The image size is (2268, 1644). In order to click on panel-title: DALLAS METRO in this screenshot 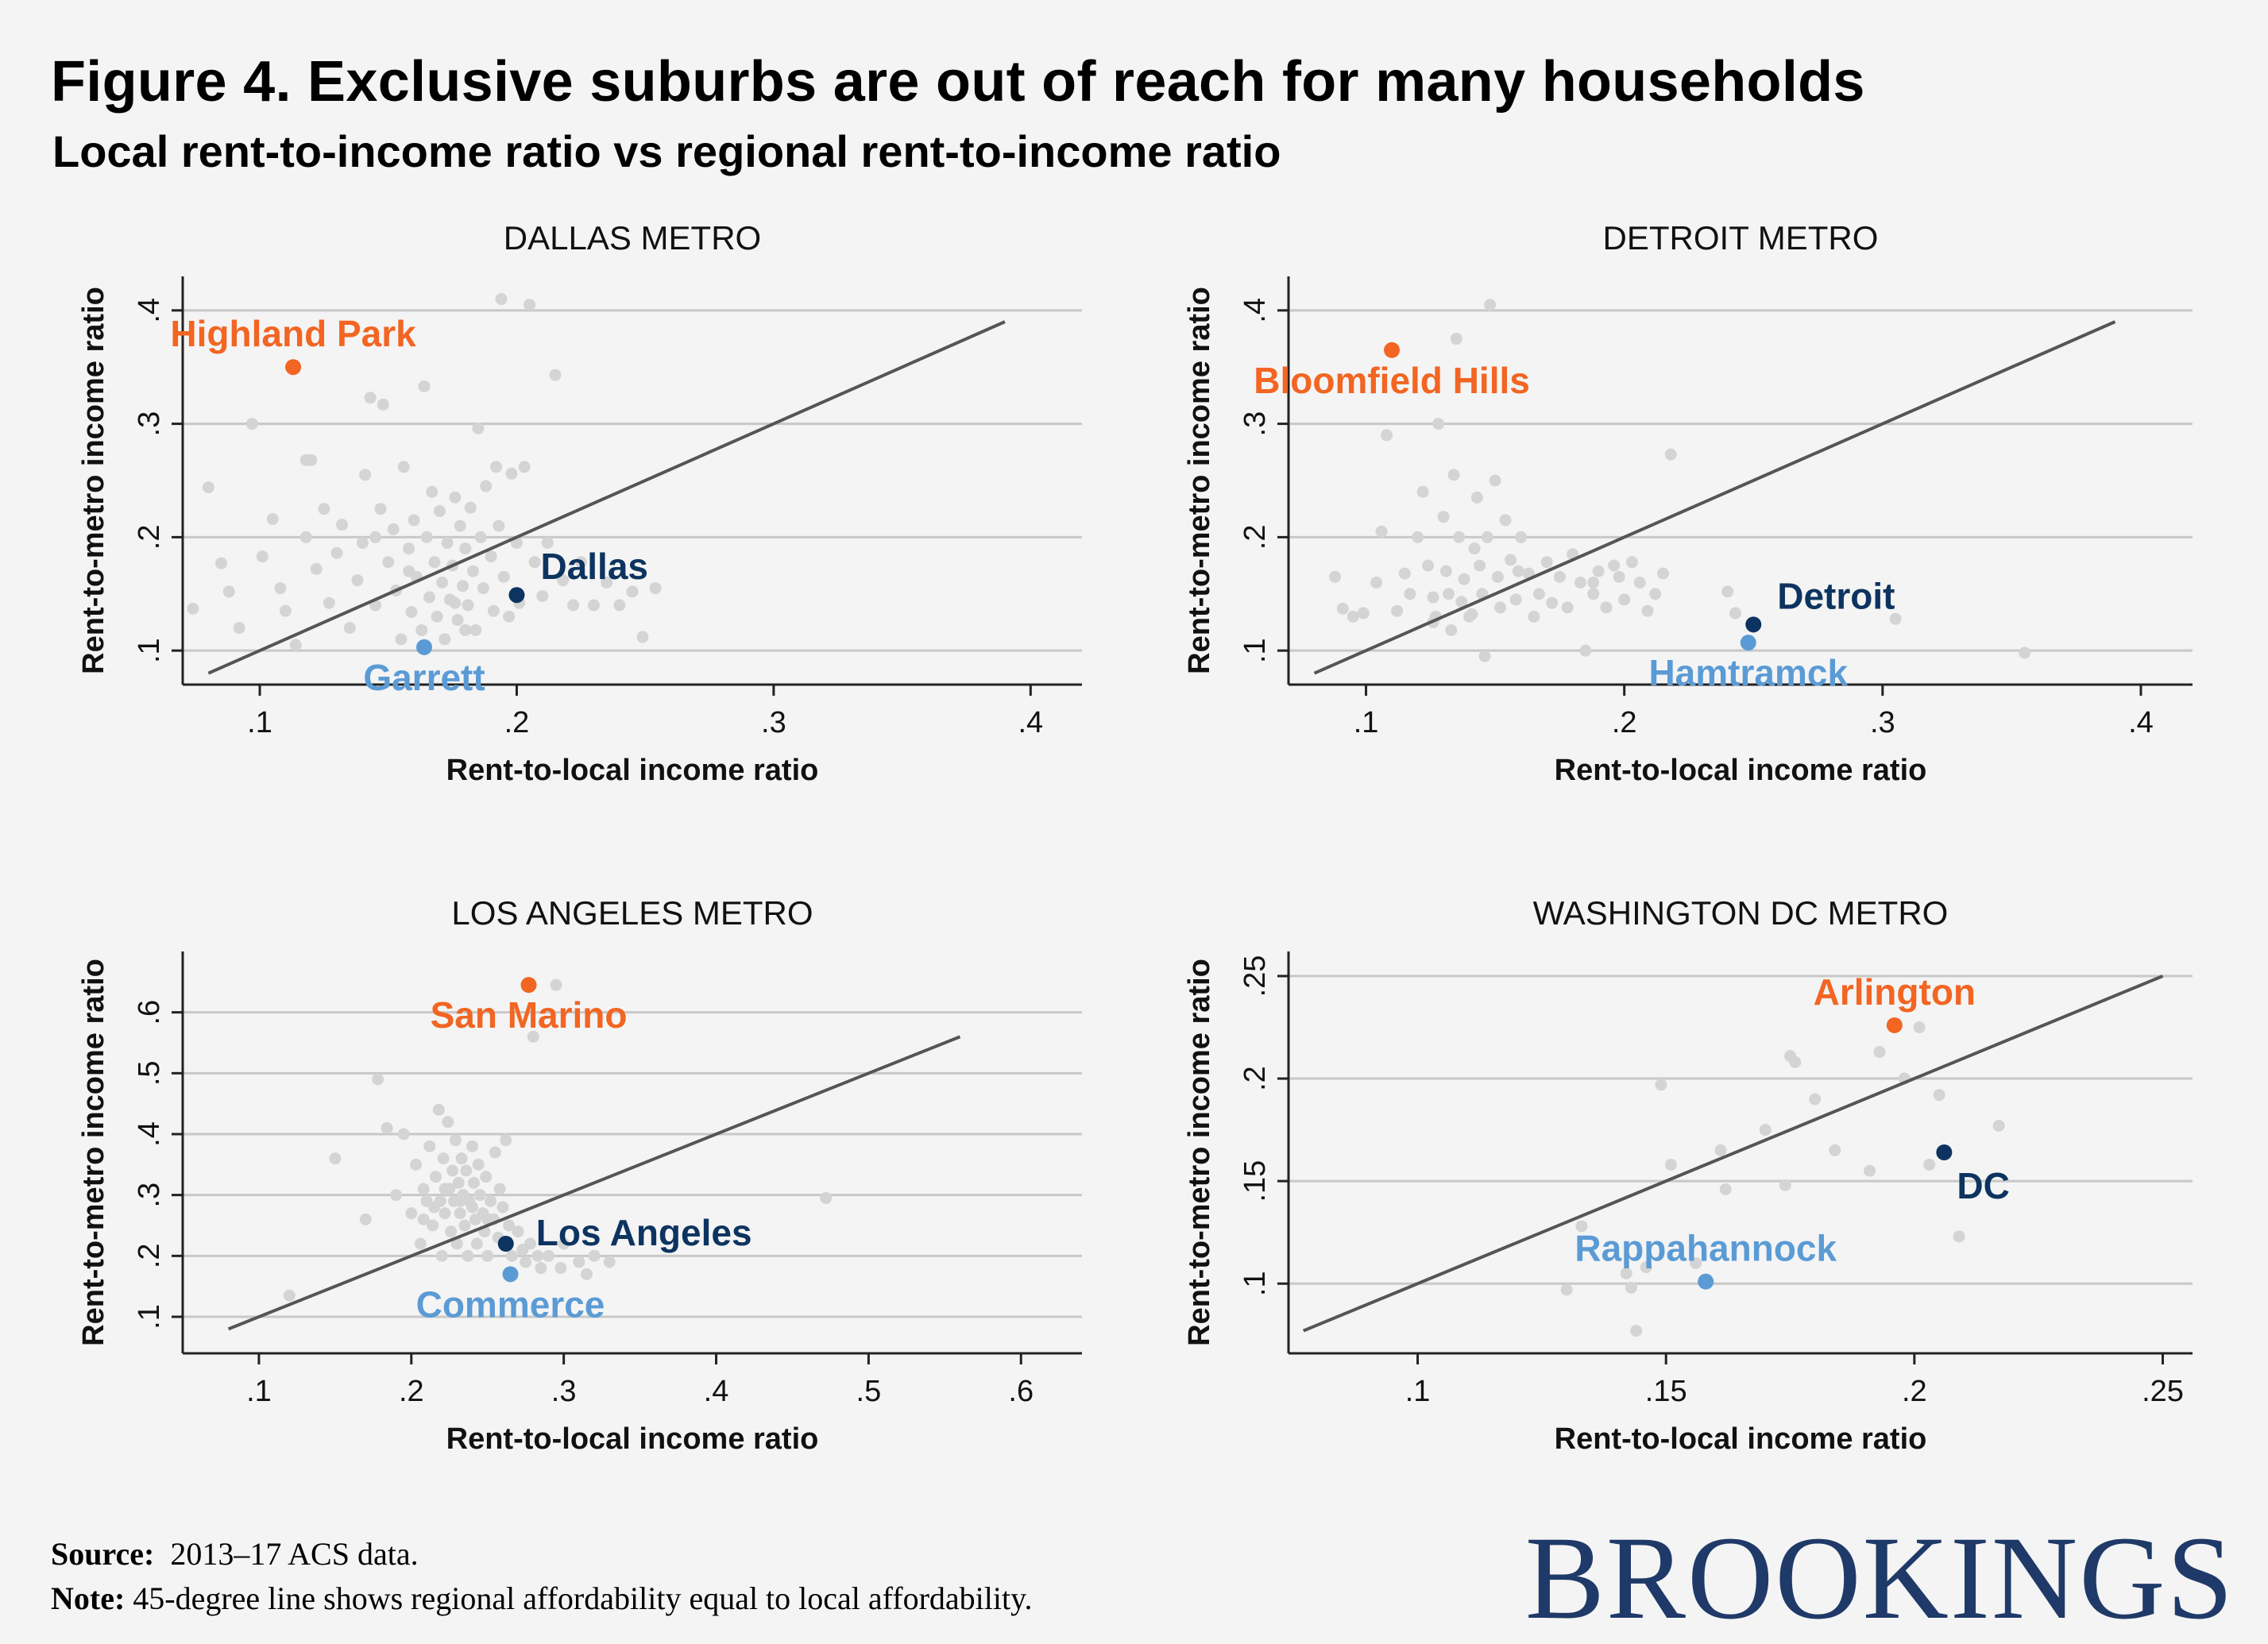, I will do `click(632, 238)`.